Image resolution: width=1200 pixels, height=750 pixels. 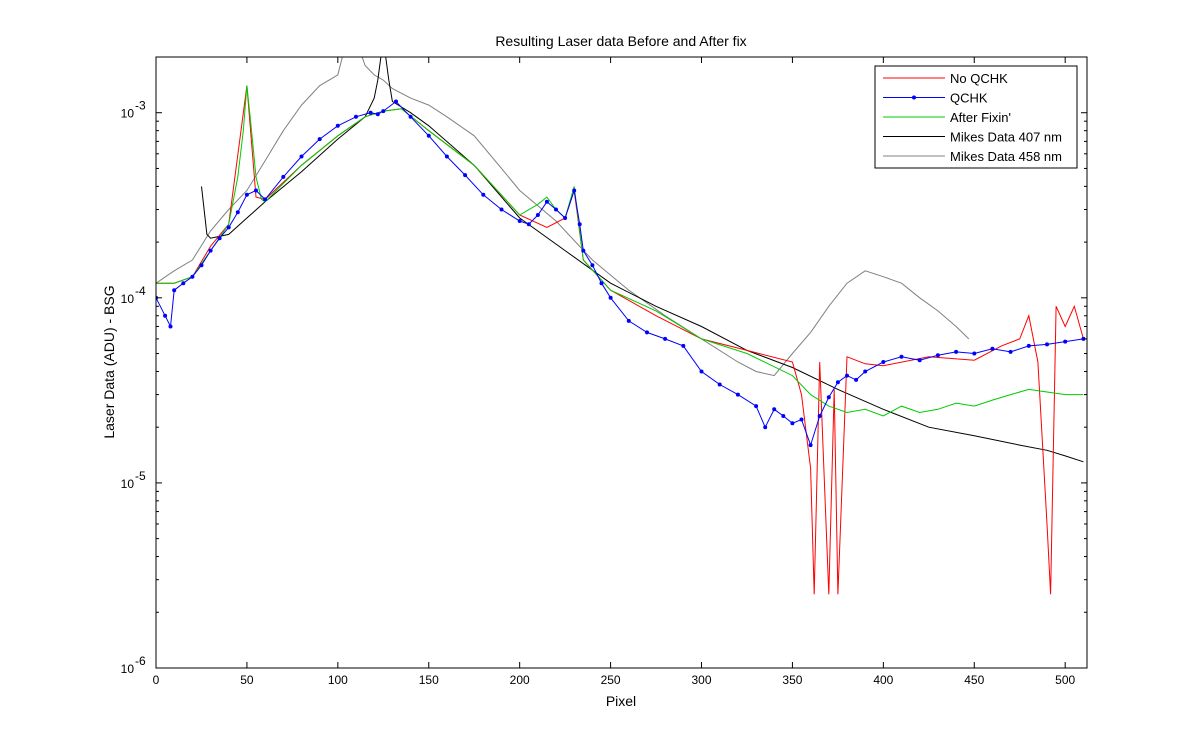 What do you see at coordinates (701, 680) in the screenshot?
I see `x-tick-label: 300` at bounding box center [701, 680].